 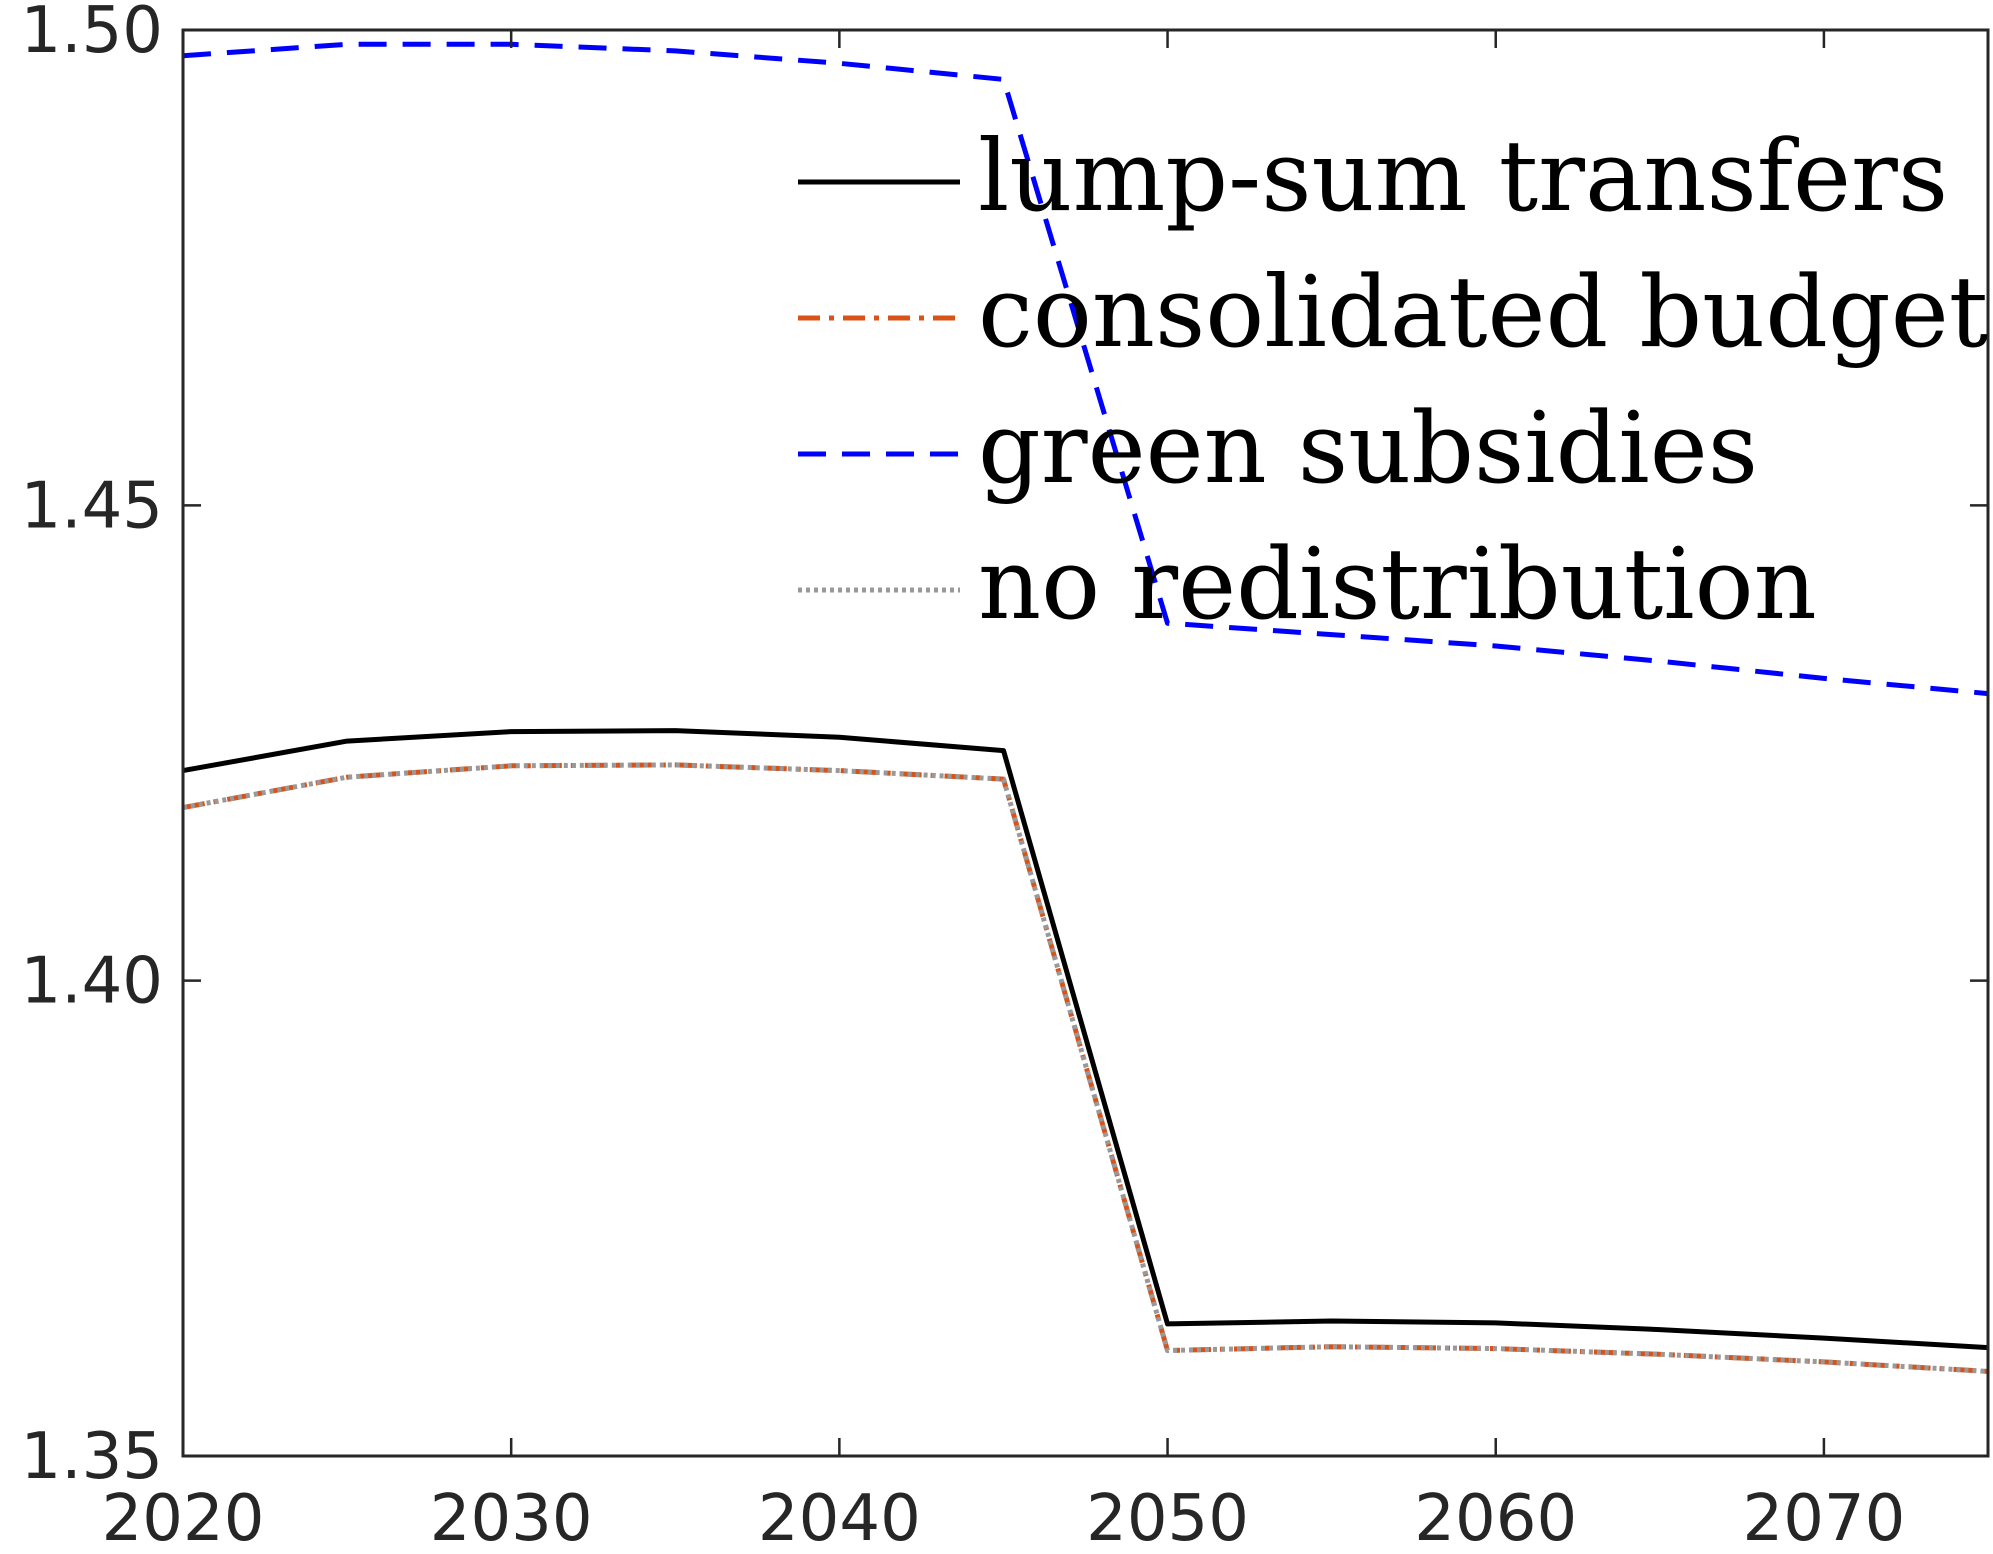 I want to click on y-tick-label: 1.40, so click(x=92, y=982).